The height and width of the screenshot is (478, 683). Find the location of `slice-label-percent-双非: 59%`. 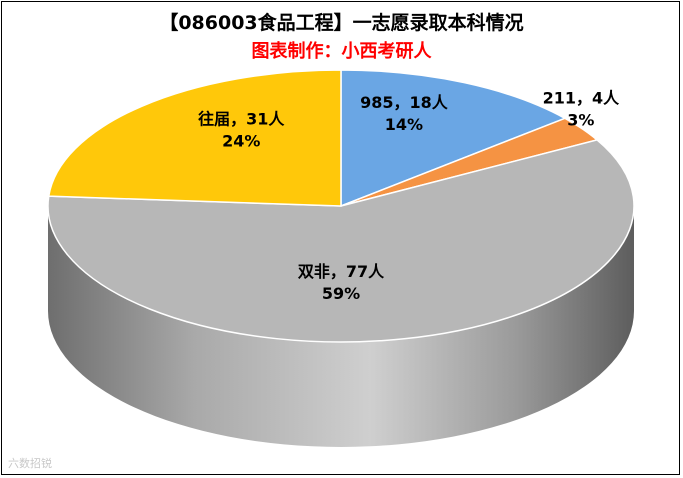

slice-label-percent-双非: 59% is located at coordinates (341, 293).